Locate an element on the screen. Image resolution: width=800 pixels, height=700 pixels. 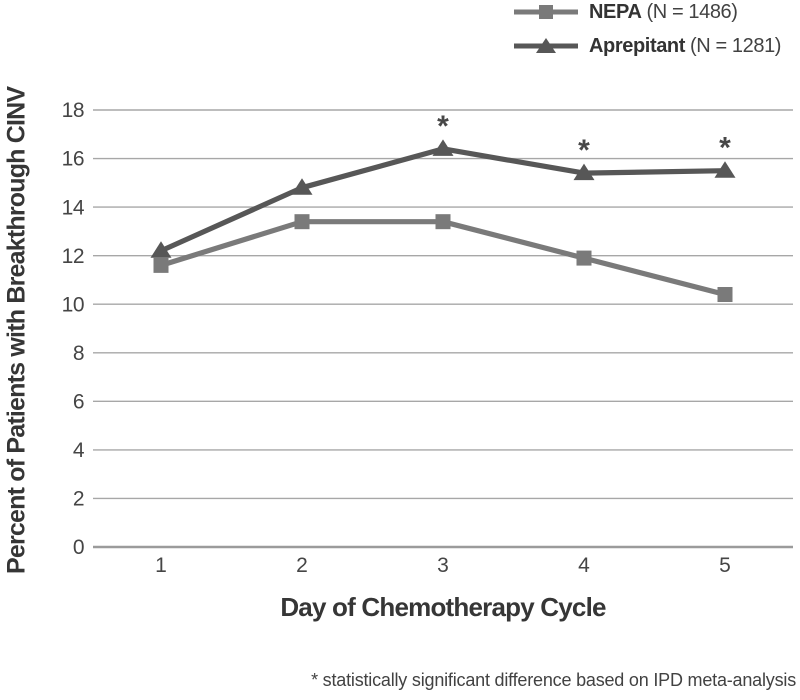
x-axis-title: Day of Chemotherapy Cycle is located at coordinates (443, 607).